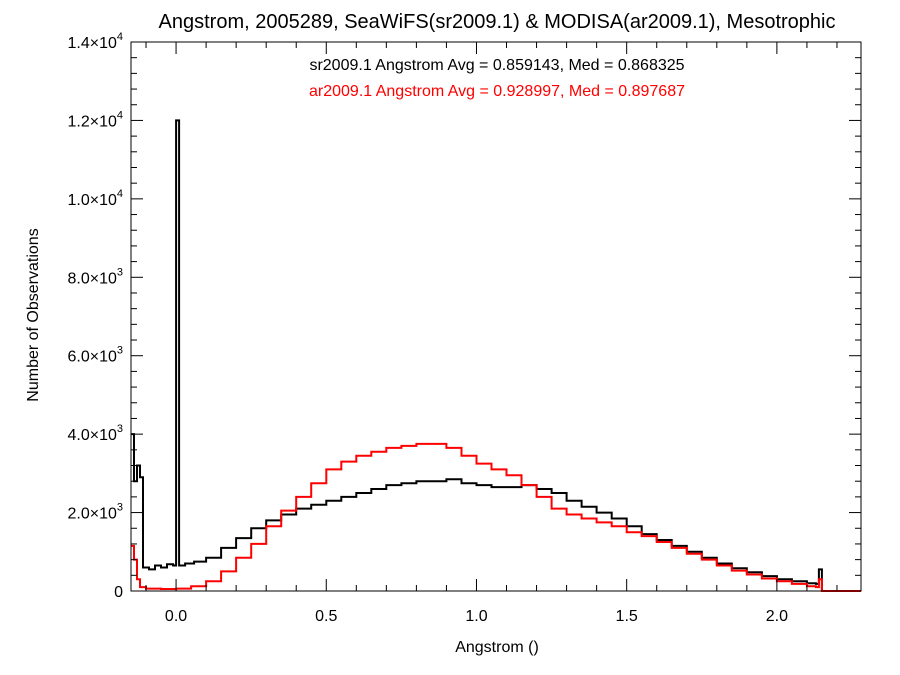  I want to click on y-tick-mantissa: 8.0×10, so click(91, 278).